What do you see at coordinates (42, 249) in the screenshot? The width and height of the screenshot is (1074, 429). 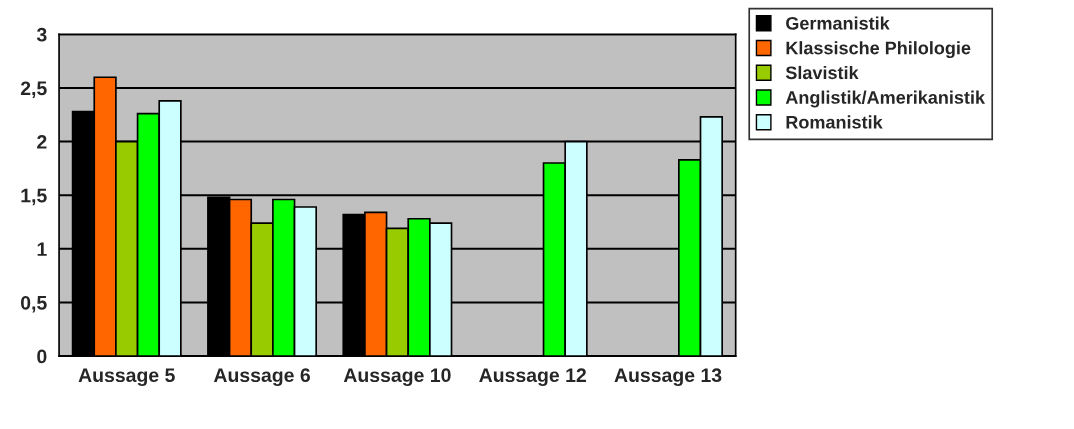 I see `y-tick-label: 1` at bounding box center [42, 249].